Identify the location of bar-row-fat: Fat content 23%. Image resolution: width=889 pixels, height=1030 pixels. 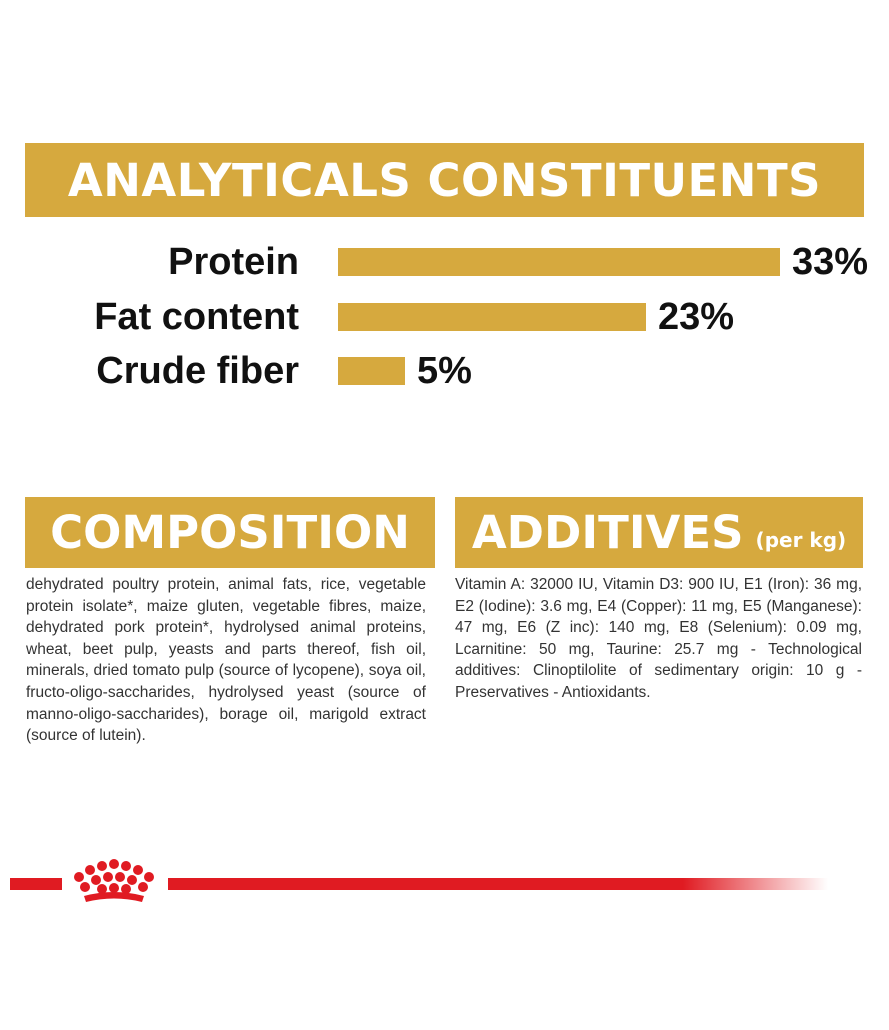
(444, 317).